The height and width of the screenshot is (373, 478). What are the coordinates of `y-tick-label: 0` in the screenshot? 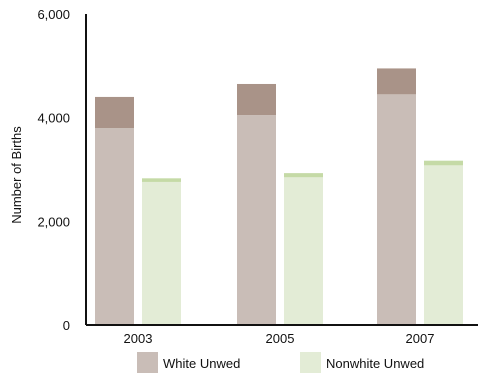 It's located at (66, 325).